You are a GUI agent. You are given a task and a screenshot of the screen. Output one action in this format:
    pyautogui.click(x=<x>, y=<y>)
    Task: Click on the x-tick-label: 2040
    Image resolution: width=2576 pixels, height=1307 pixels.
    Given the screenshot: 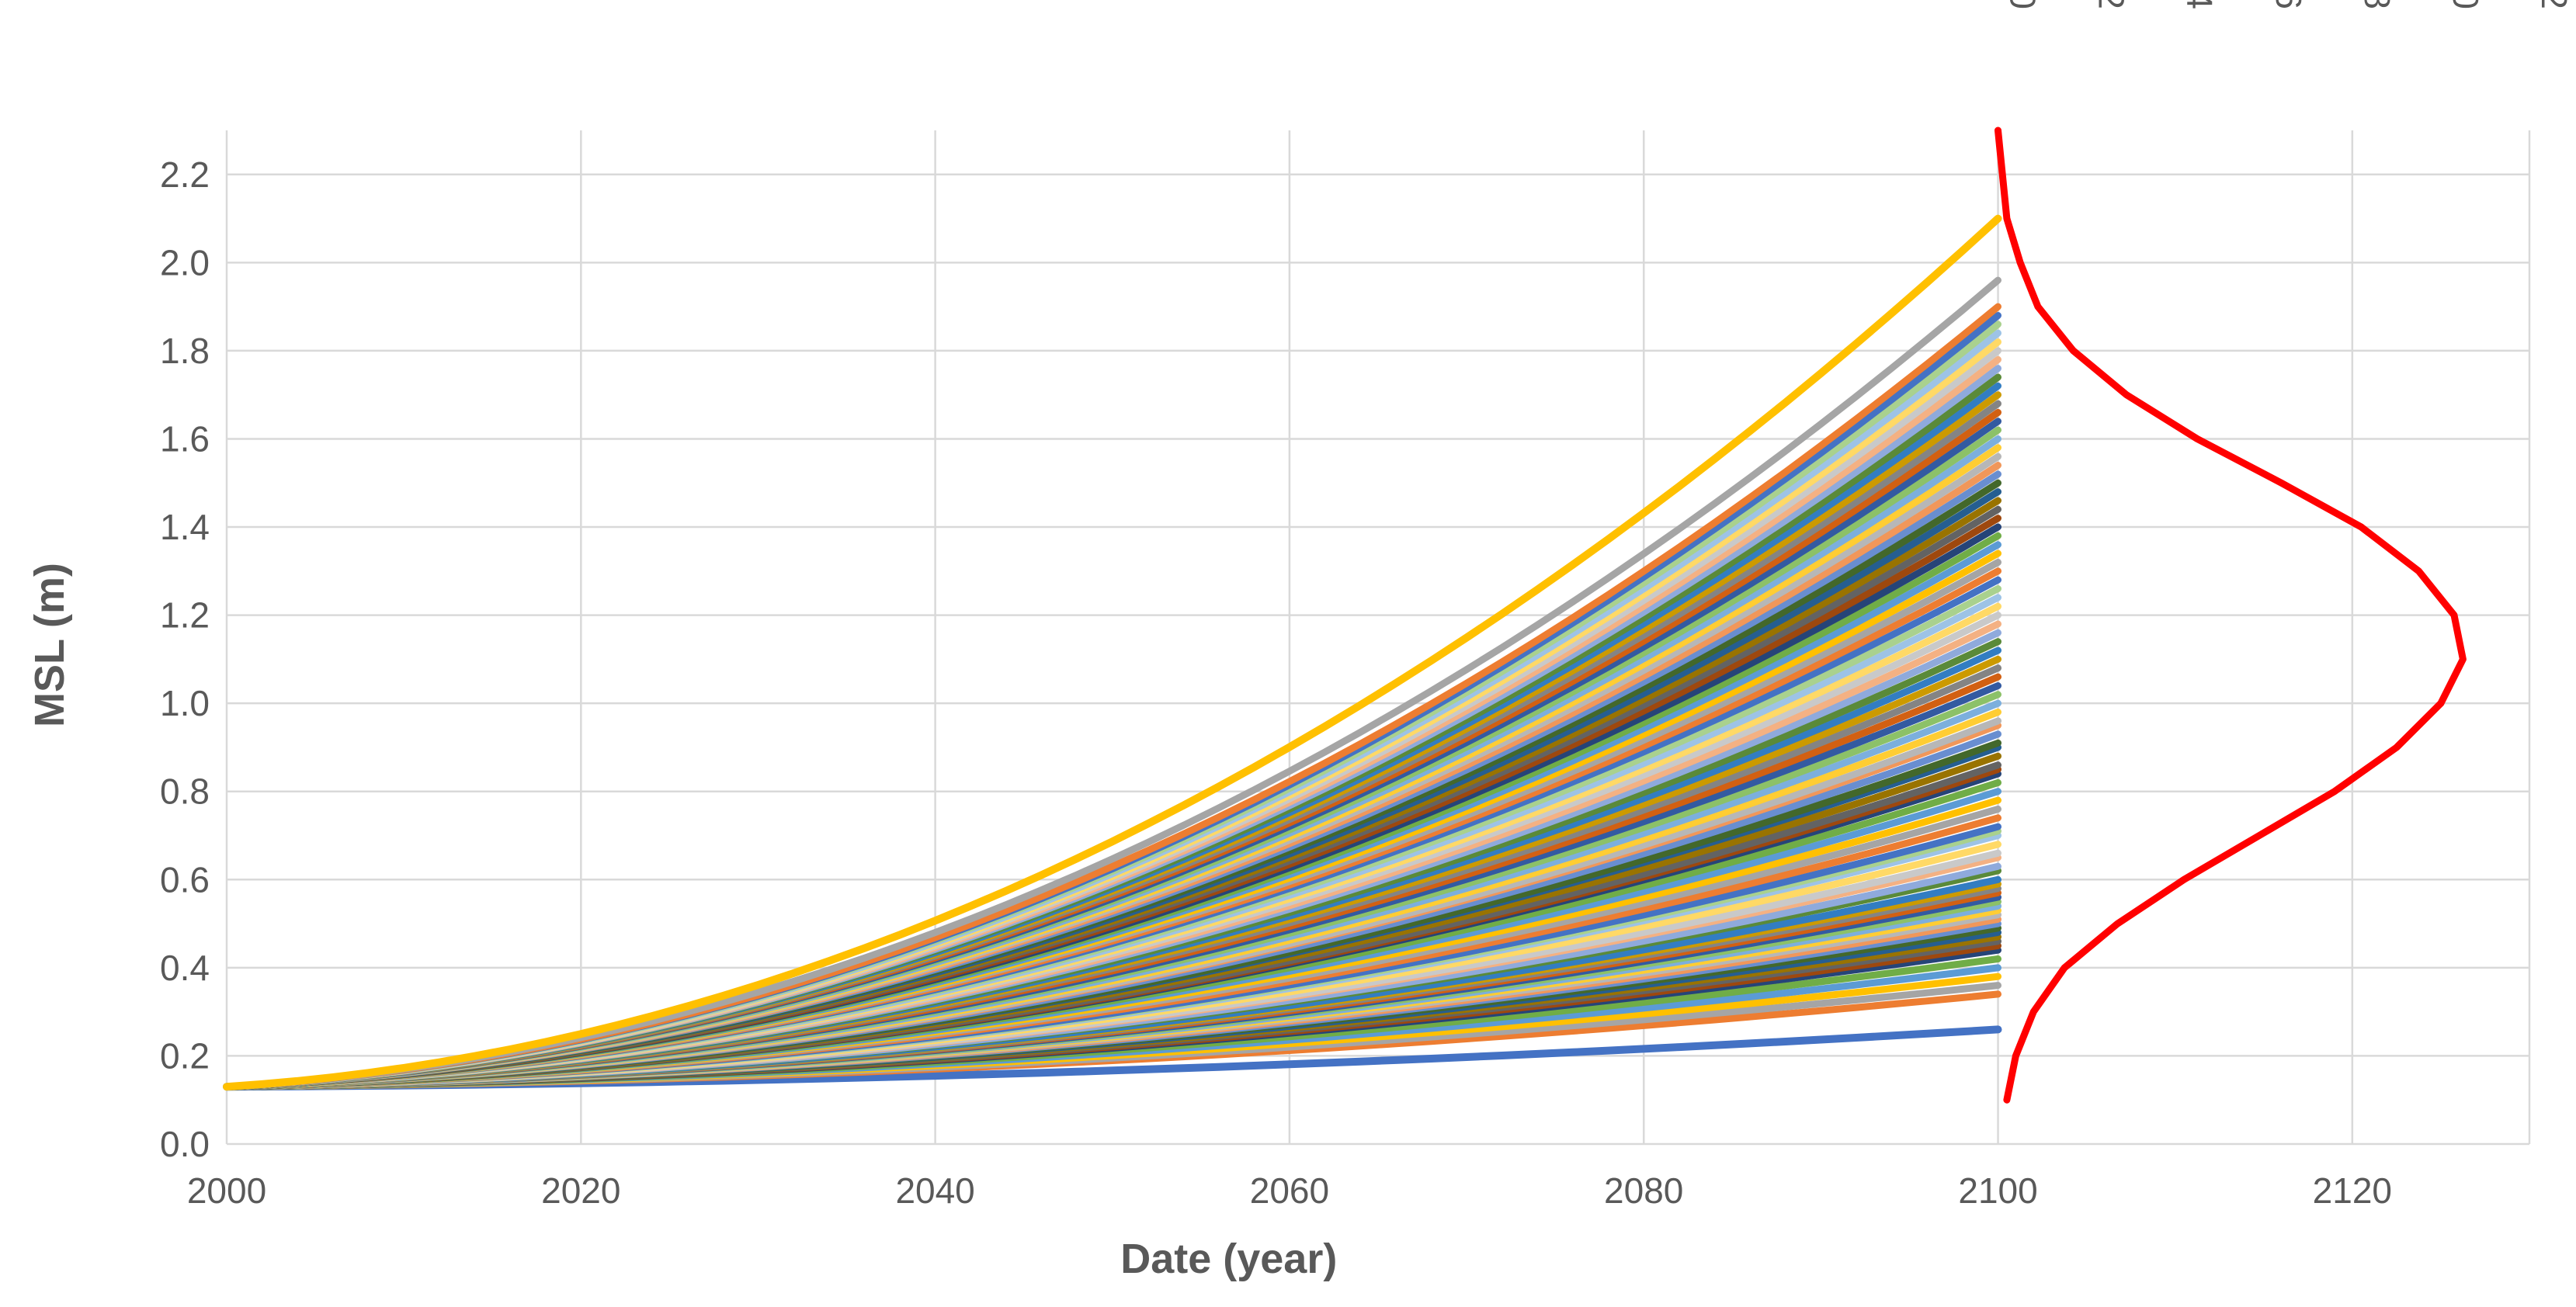 What is the action you would take?
    pyautogui.click(x=934, y=1190)
    